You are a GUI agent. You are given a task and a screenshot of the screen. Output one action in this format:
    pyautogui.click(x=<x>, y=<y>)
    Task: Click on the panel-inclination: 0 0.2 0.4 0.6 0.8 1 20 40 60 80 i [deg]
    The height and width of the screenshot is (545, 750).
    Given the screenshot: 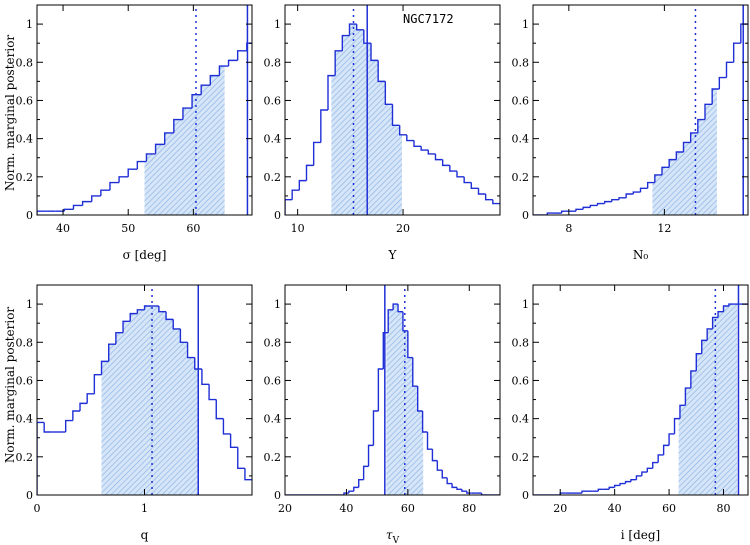 What is the action you would take?
    pyautogui.click(x=630, y=413)
    